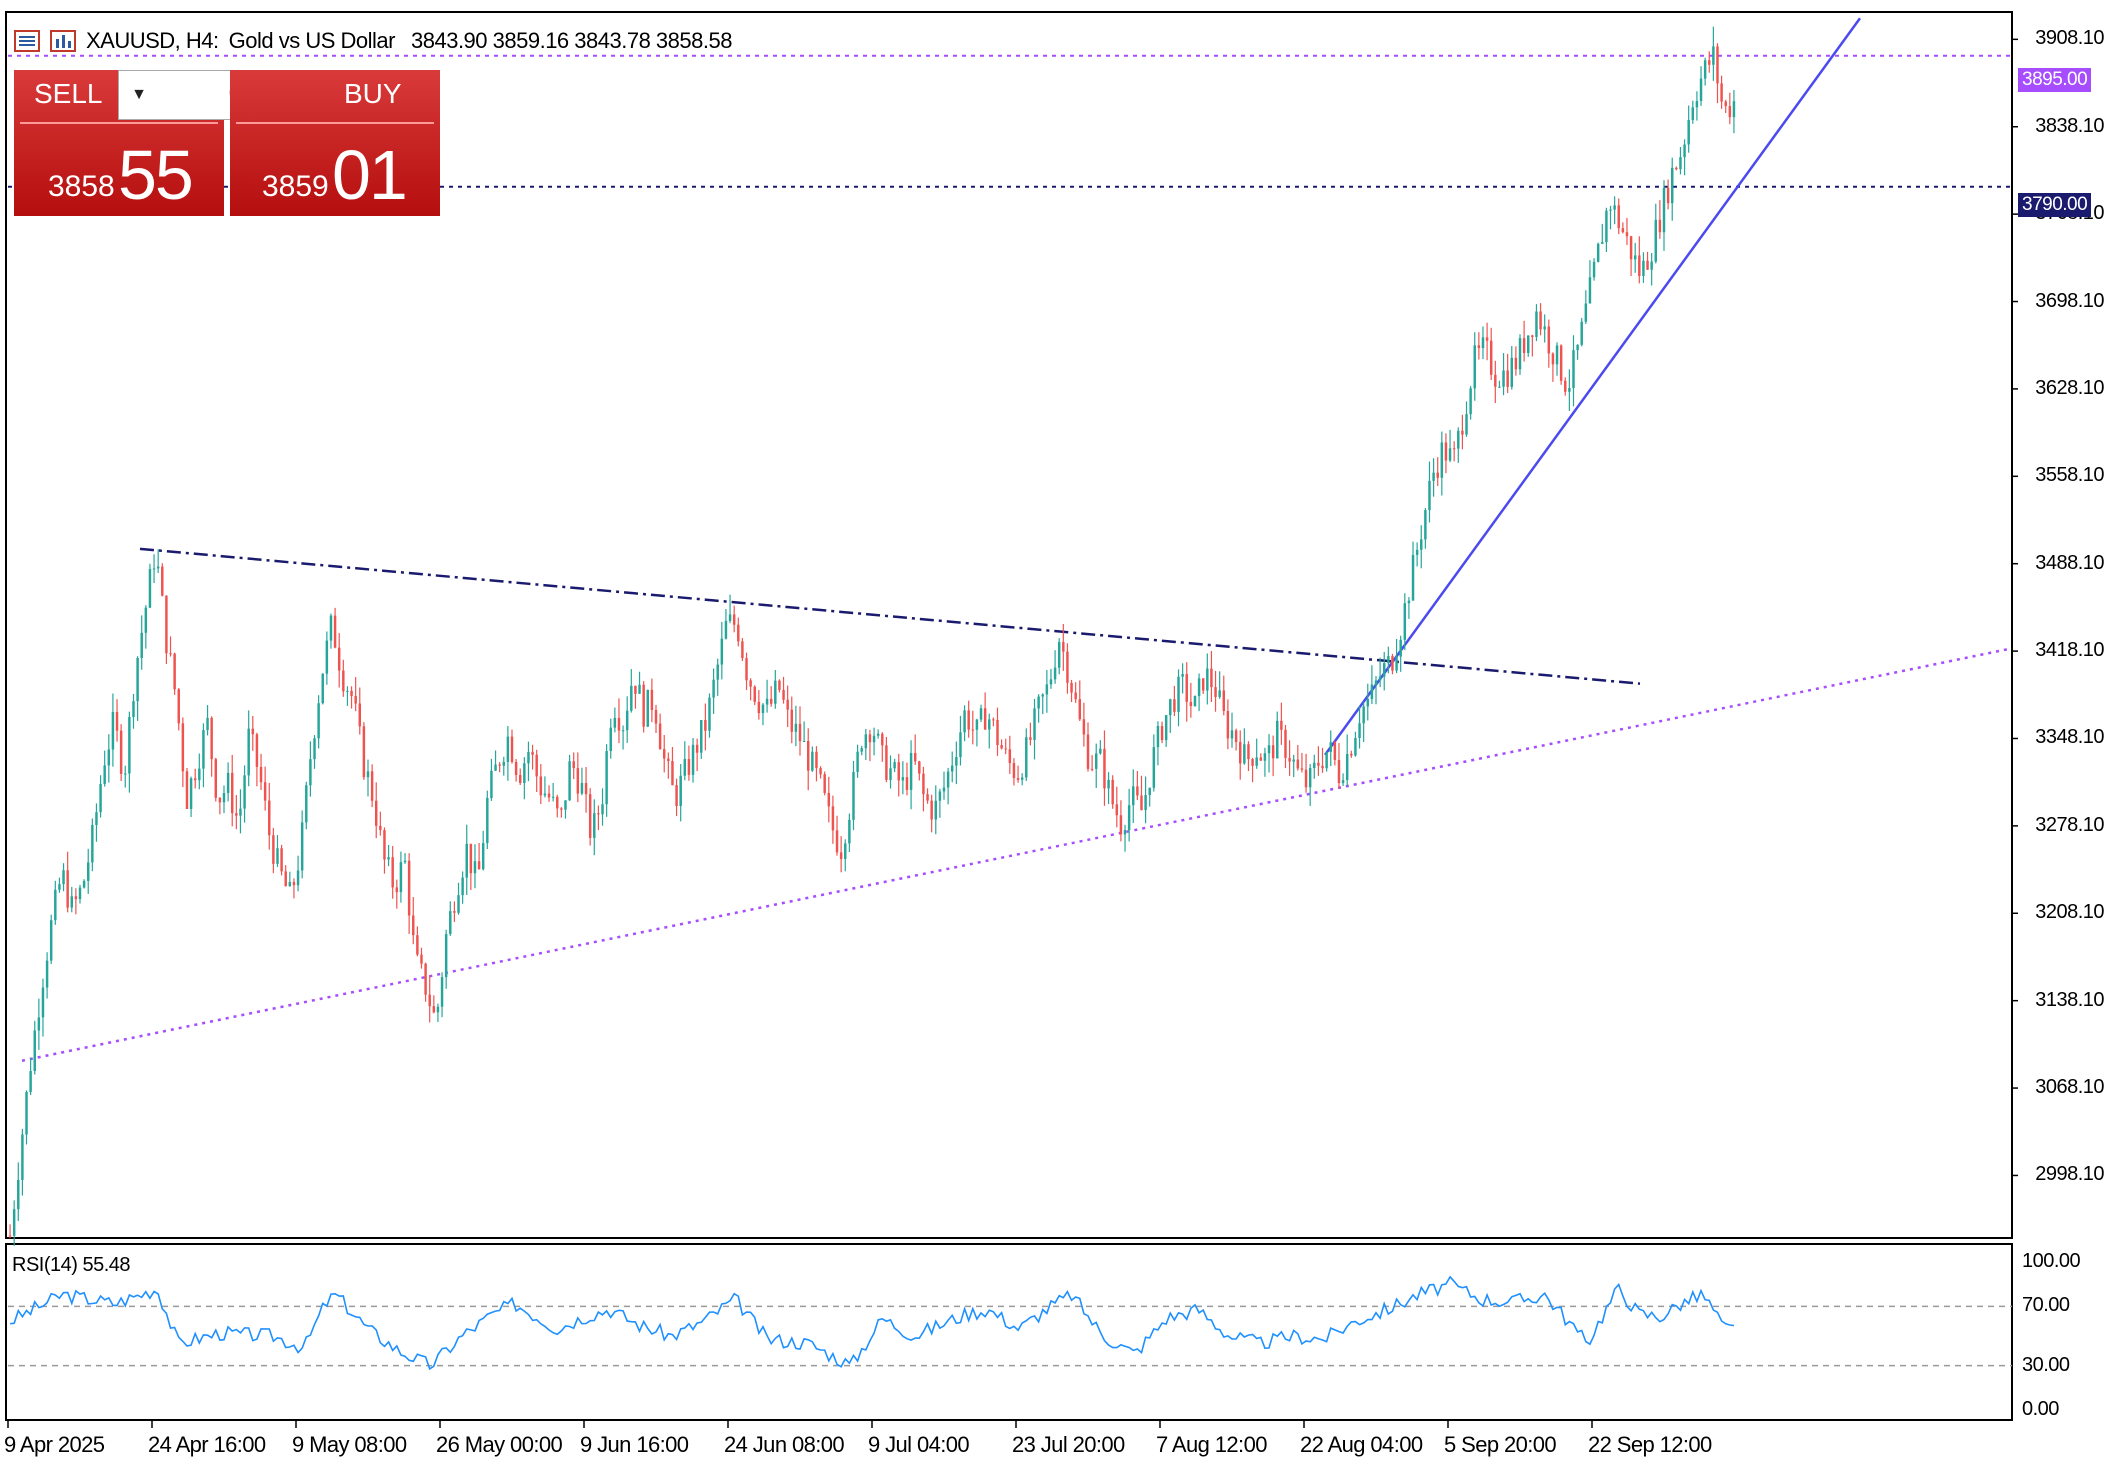 This screenshot has width=2118, height=1470. Describe the element at coordinates (335, 123) in the screenshot. I see `buy-divider` at that location.